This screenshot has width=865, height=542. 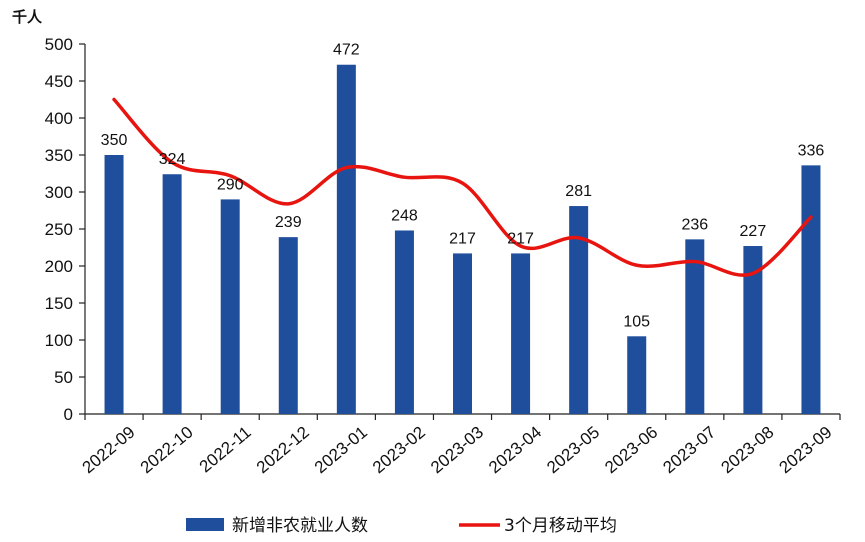 What do you see at coordinates (114, 140) in the screenshot?
I see `bar-data-label: 350` at bounding box center [114, 140].